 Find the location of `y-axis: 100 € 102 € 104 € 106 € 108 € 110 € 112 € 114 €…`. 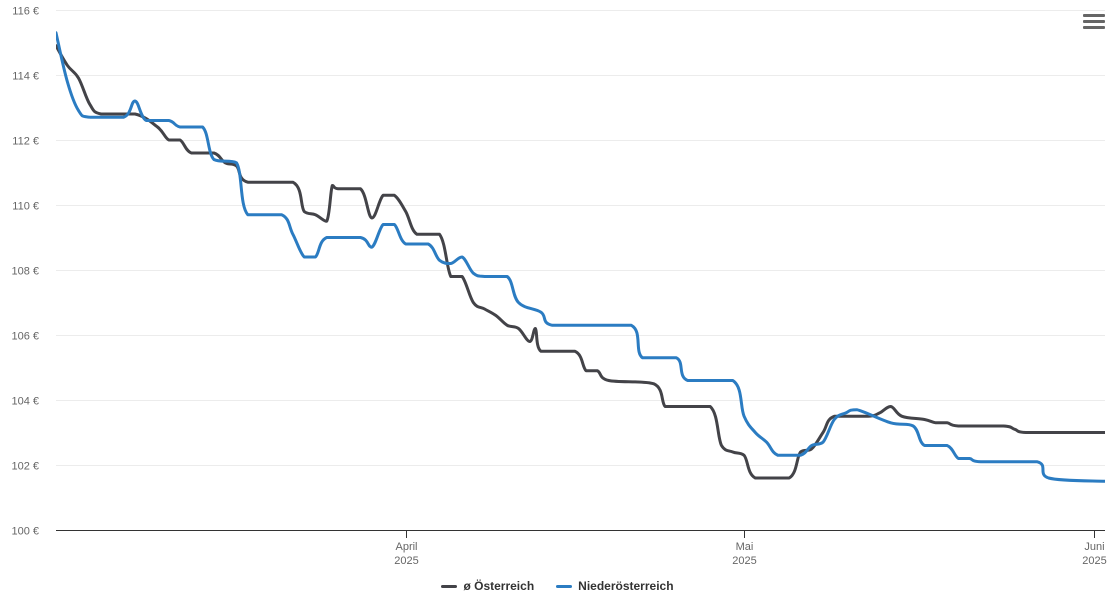

y-axis: 100 € 102 € 104 € 106 € 108 € 110 € 112 € 114 €… is located at coordinates (25, 272).